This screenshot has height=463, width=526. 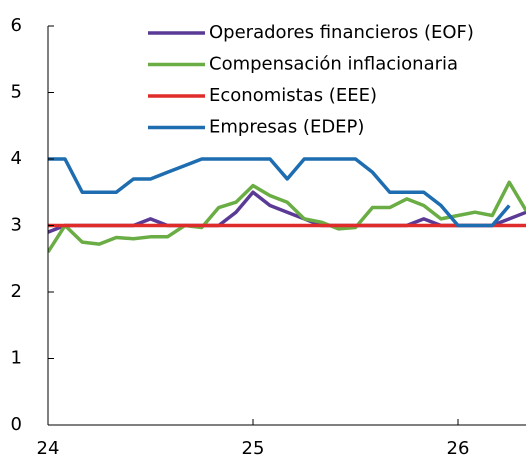 I want to click on y-tick-label: 5, so click(x=16, y=92).